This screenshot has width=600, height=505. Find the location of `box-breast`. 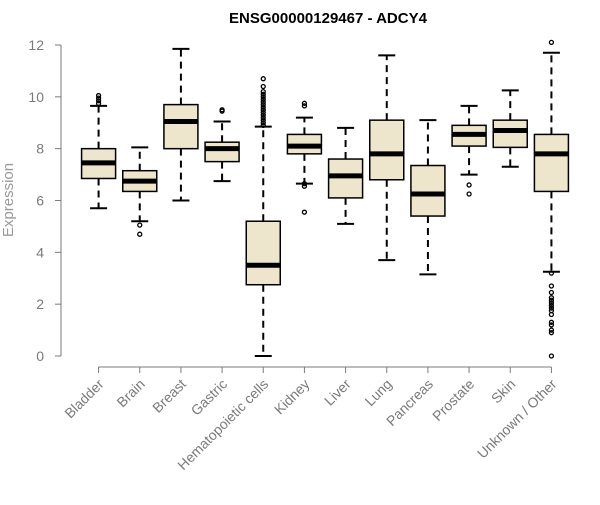

box-breast is located at coordinates (181, 124).